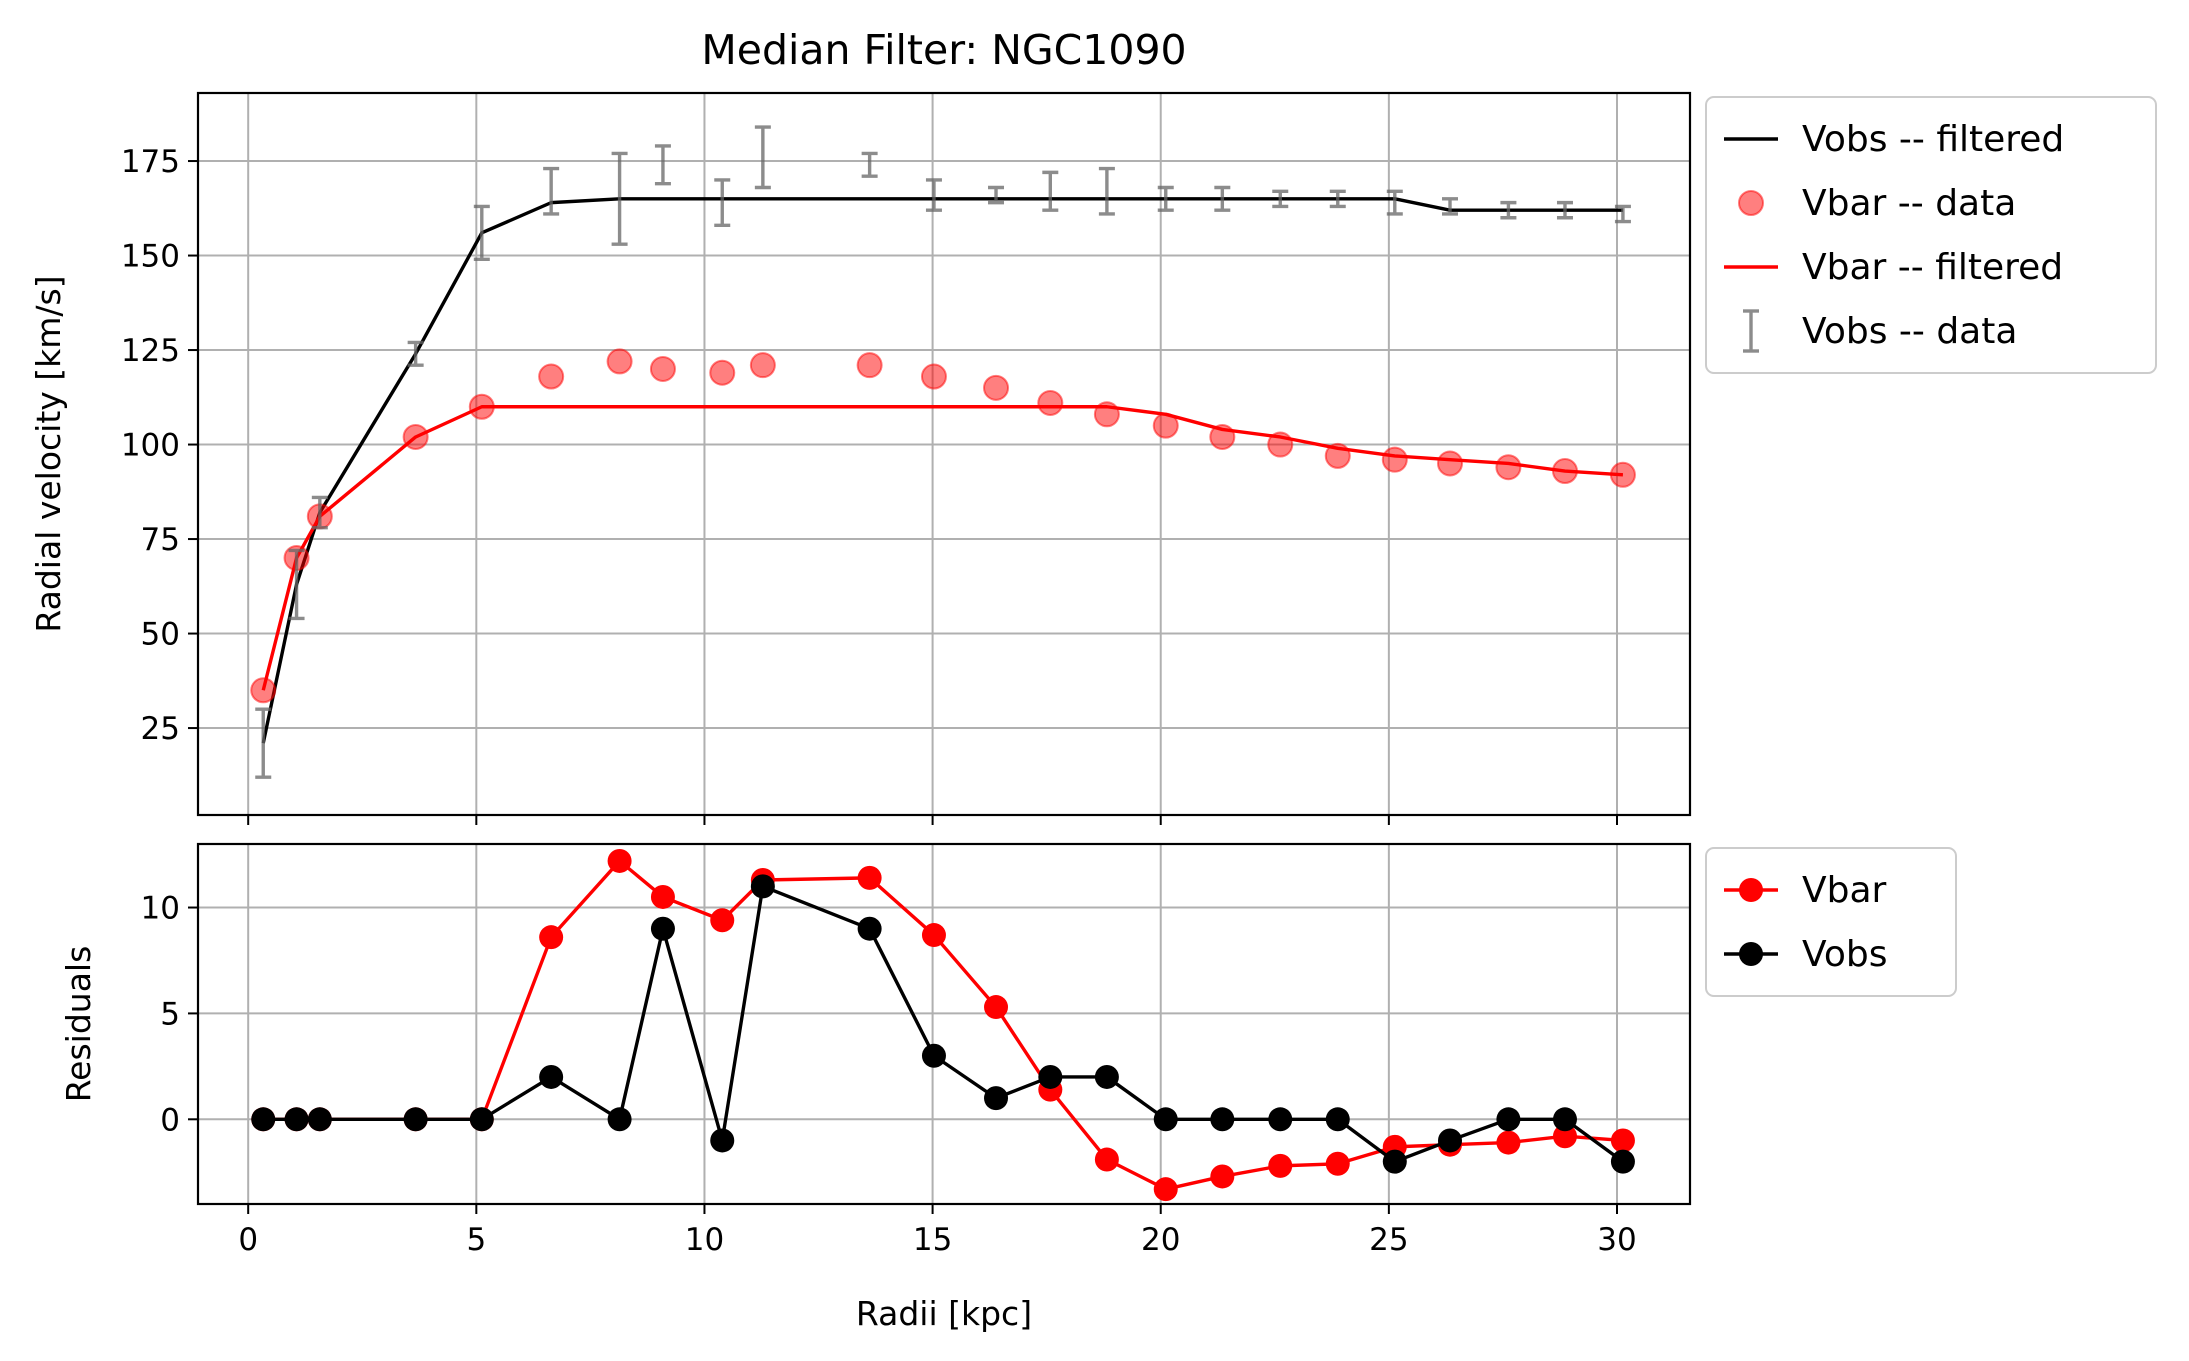  What do you see at coordinates (160, 540) in the screenshot?
I see `top-y-tick-label: 75` at bounding box center [160, 540].